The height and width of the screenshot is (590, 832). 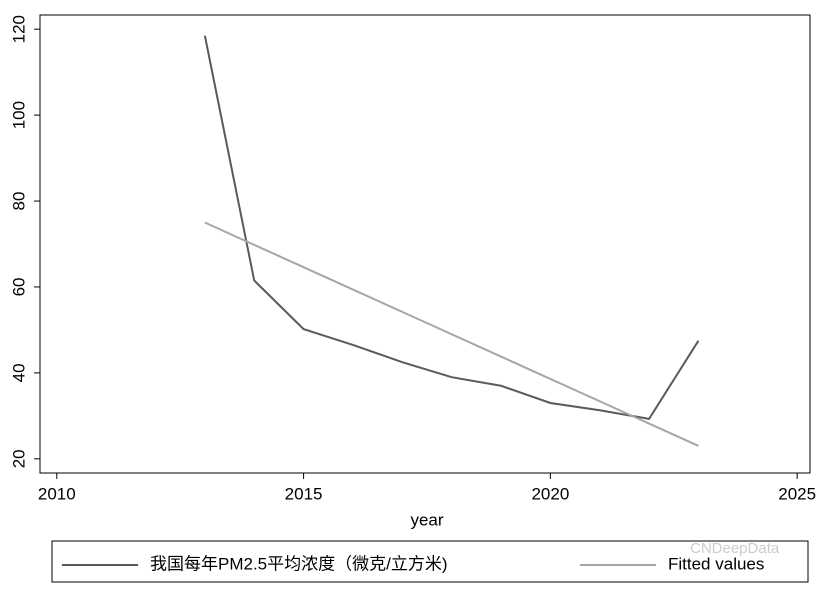 What do you see at coordinates (716, 563) in the screenshot?
I see `legend-label: Fitted values` at bounding box center [716, 563].